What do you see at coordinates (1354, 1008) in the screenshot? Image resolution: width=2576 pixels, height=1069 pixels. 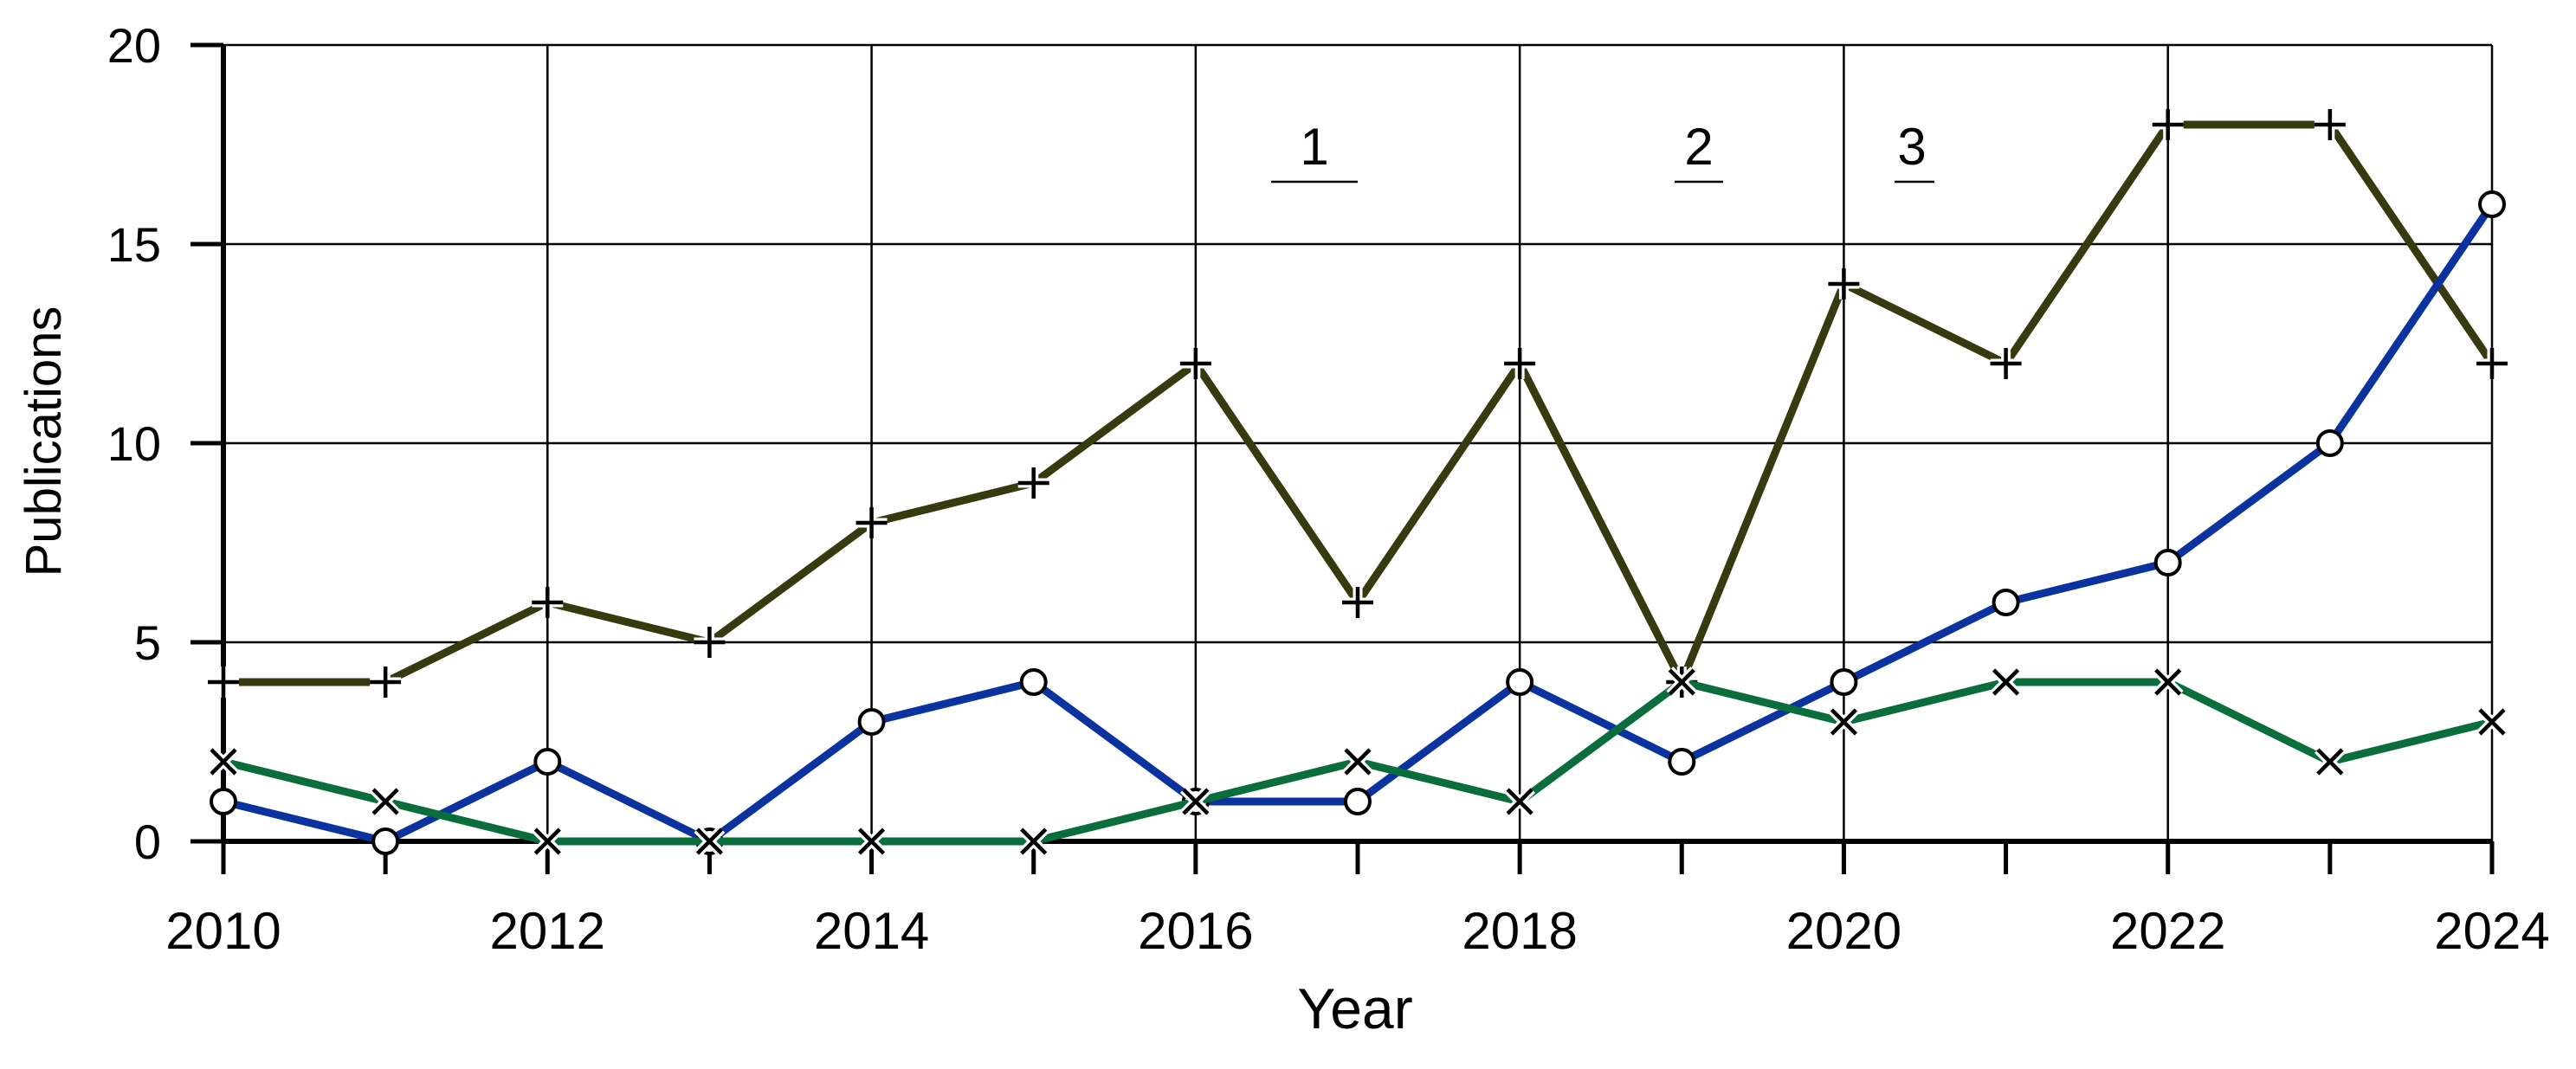 I see `x-axis-label: Year` at bounding box center [1354, 1008].